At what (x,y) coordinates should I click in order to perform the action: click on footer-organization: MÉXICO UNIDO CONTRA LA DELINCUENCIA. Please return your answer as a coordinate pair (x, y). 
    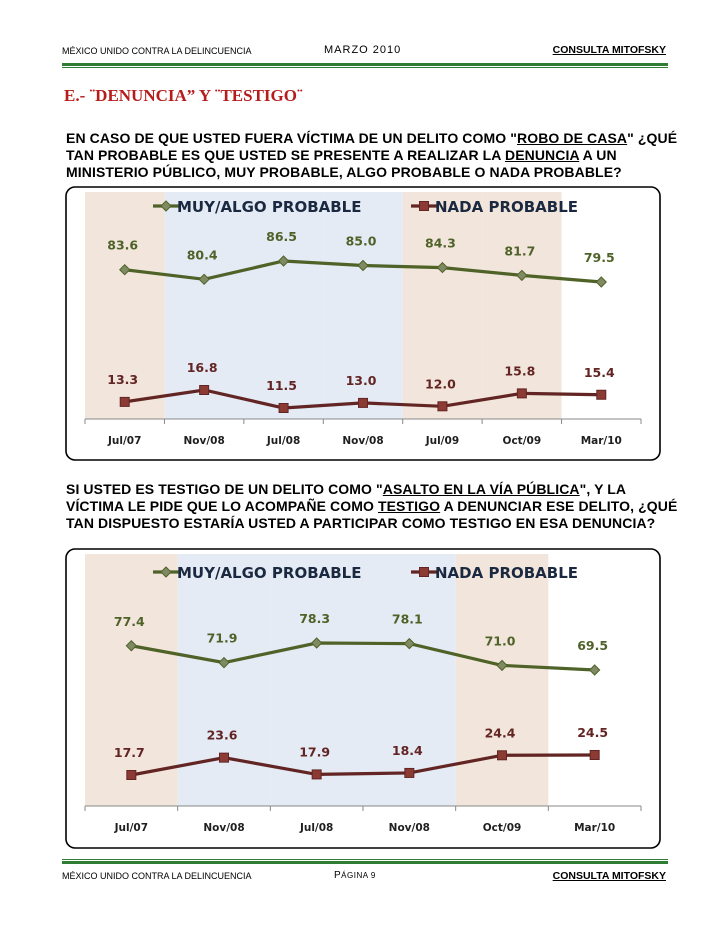
    Looking at the image, I should click on (157, 876).